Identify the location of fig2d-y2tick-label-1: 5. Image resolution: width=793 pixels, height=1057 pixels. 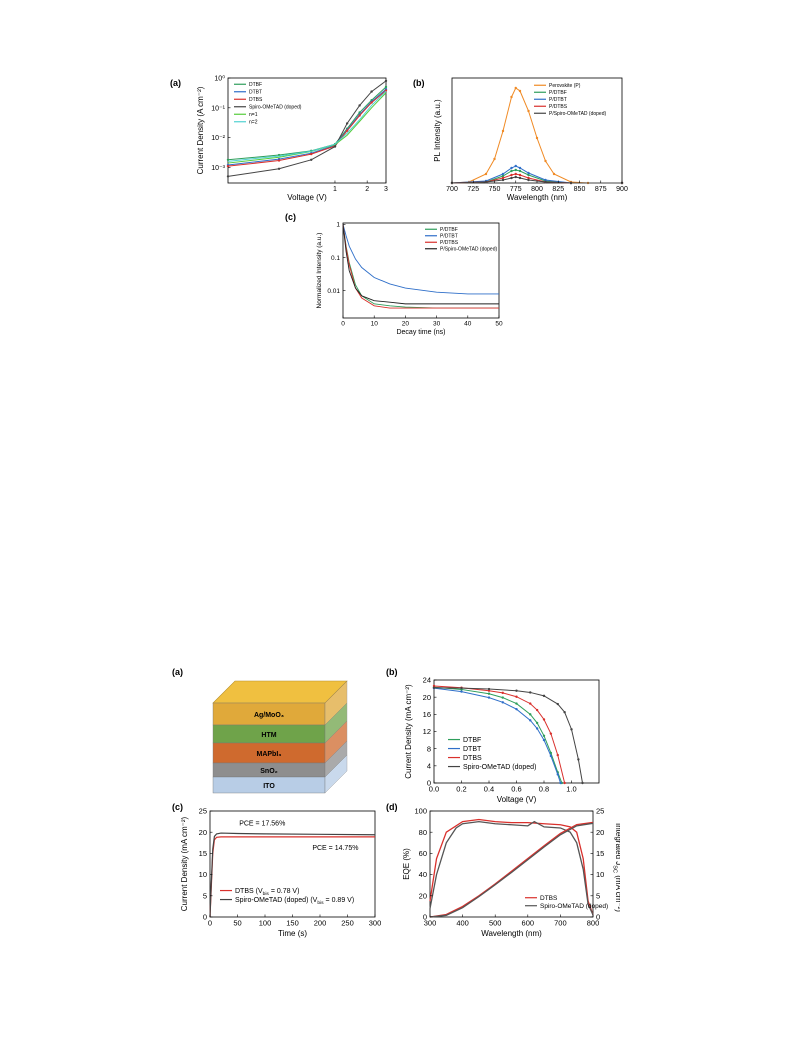
(598, 895).